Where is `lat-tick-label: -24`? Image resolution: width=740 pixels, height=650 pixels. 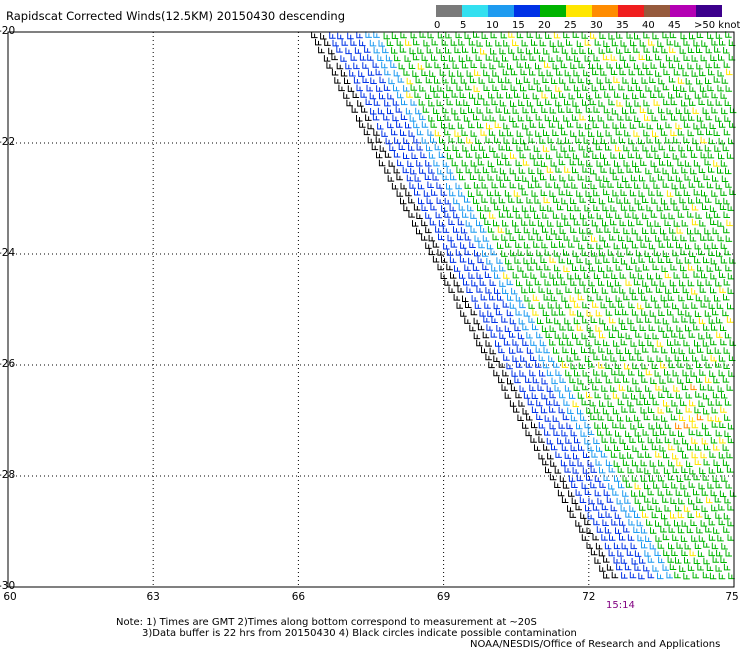 lat-tick-label: -24 is located at coordinates (8, 253).